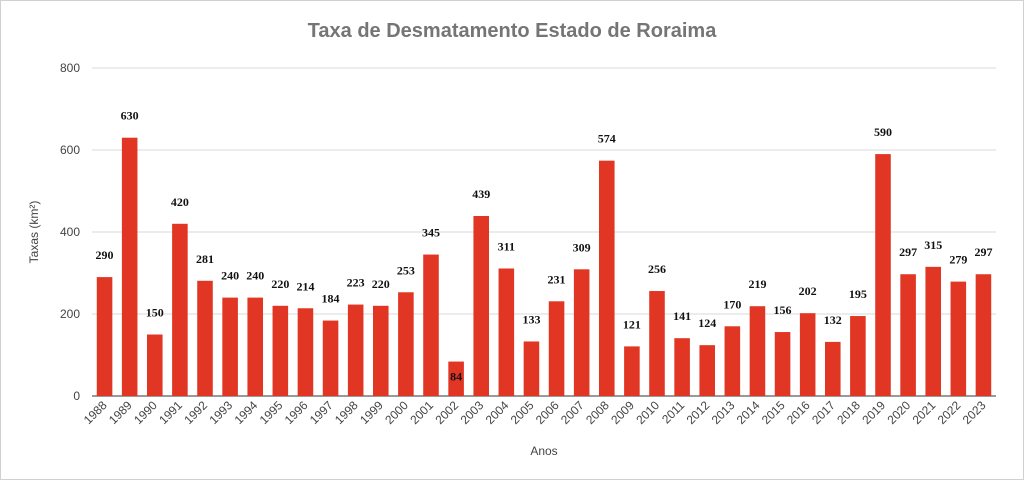 This screenshot has width=1024, height=480. What do you see at coordinates (607, 139) in the screenshot?
I see `data-label: 574` at bounding box center [607, 139].